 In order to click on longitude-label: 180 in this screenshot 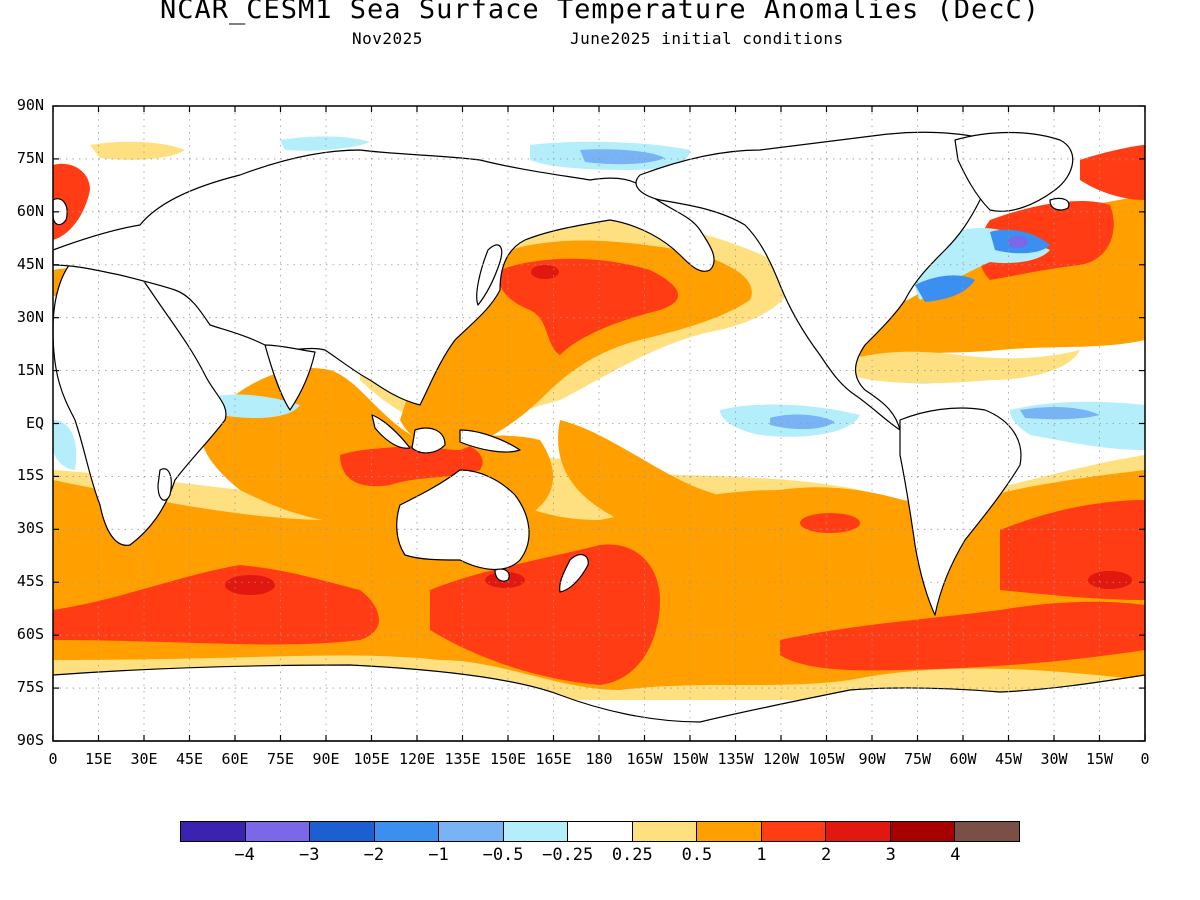, I will do `click(599, 759)`.